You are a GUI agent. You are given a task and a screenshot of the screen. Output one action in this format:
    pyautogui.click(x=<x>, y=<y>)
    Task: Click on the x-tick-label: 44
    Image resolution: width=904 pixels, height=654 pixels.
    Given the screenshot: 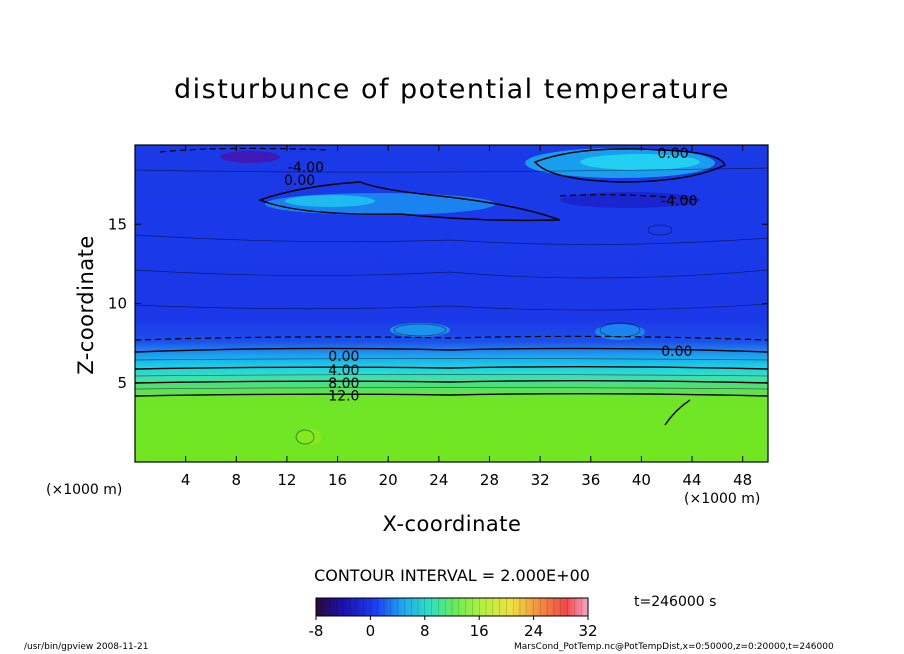 What is the action you would take?
    pyautogui.click(x=691, y=480)
    